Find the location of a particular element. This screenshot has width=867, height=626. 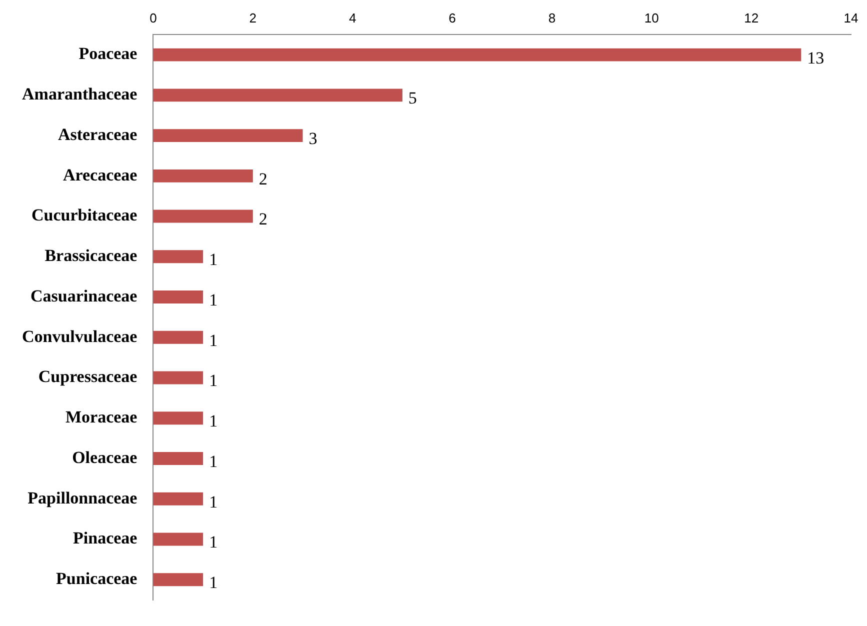

x-tick-label: 10 is located at coordinates (651, 18).